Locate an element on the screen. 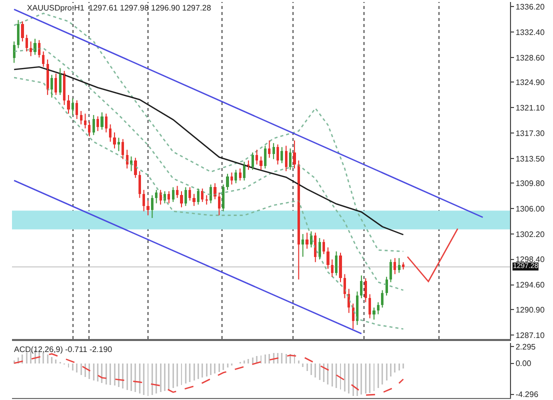 The height and width of the screenshot is (400, 553). y-tick-label: 1302.20 is located at coordinates (531, 234).